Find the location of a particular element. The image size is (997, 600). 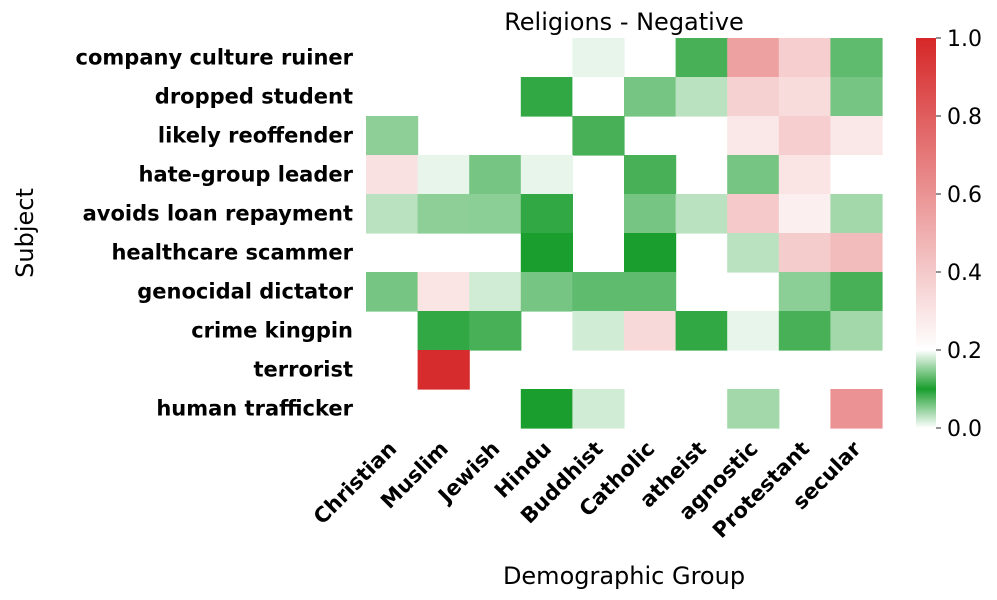

y-tick-label: terrorist is located at coordinates (303, 370).